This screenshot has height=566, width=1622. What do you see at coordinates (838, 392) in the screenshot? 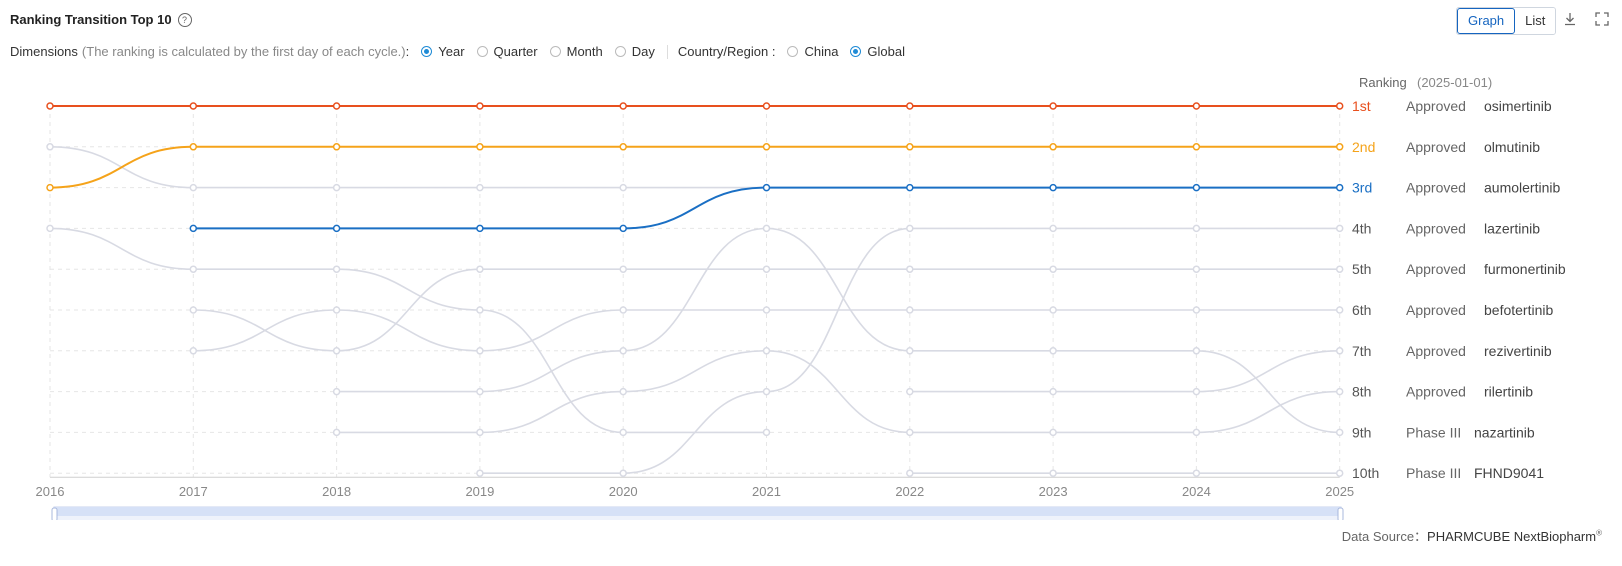
I see `series-gray-f` at bounding box center [838, 392].